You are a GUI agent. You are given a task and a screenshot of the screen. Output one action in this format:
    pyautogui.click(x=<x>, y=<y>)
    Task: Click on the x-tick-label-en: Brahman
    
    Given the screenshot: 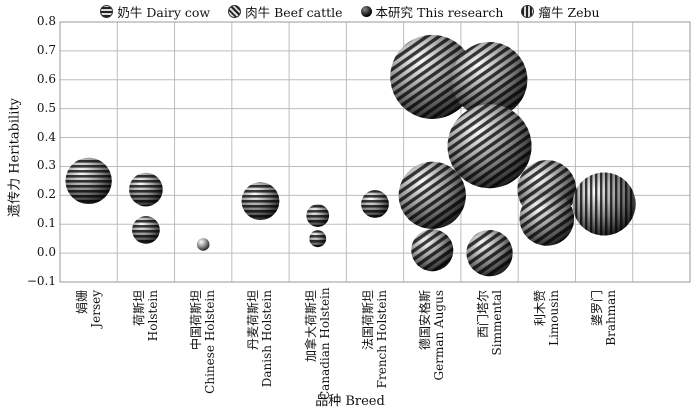 What is the action you would take?
    pyautogui.click(x=611, y=318)
    